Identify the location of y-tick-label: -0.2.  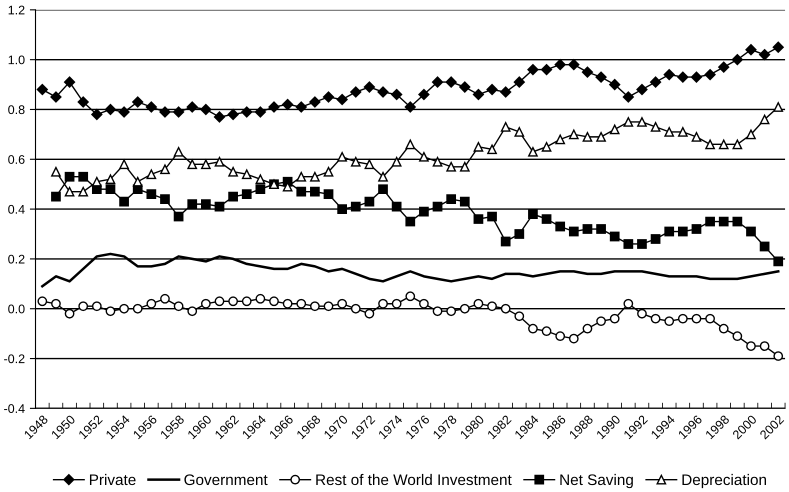
(14, 359).